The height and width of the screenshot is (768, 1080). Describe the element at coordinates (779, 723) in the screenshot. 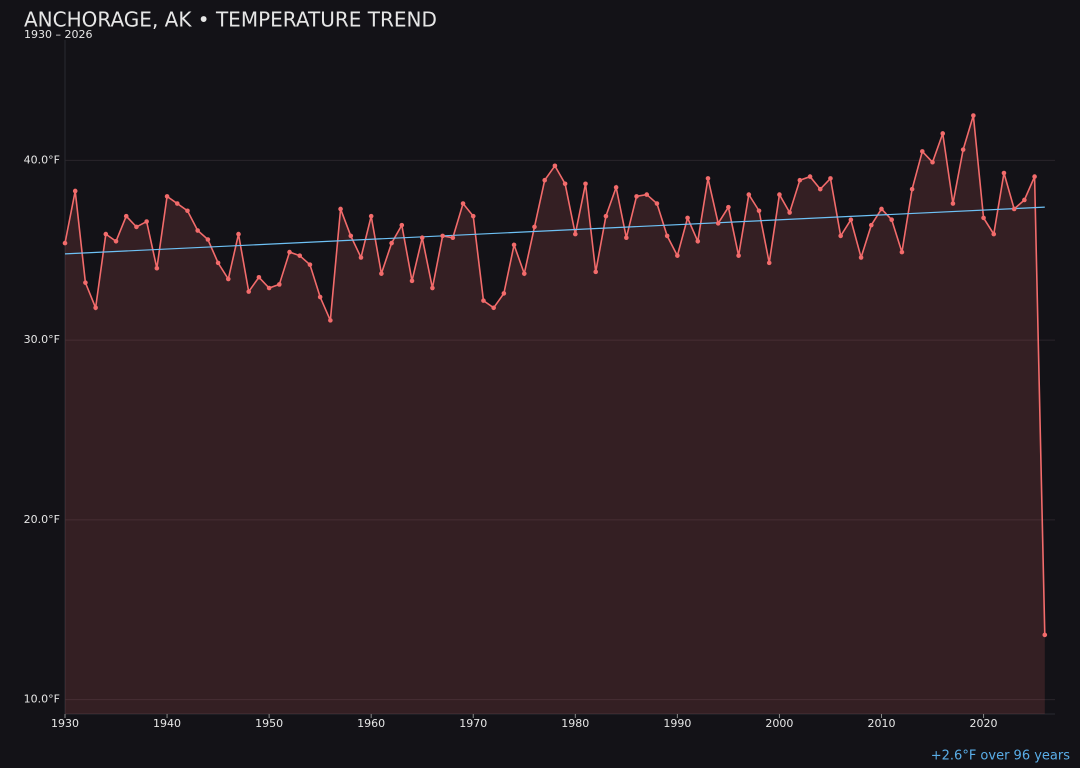

I see `x-tick-label: 2000` at that location.